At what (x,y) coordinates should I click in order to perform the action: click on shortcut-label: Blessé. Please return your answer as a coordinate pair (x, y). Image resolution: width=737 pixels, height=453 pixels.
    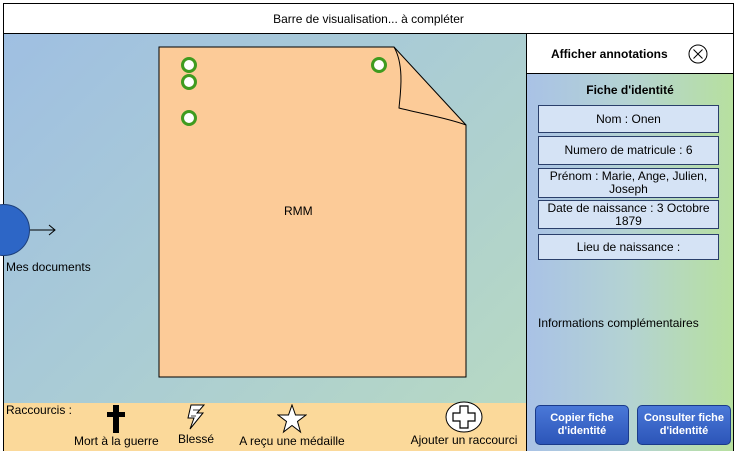
    Looking at the image, I should click on (196, 439).